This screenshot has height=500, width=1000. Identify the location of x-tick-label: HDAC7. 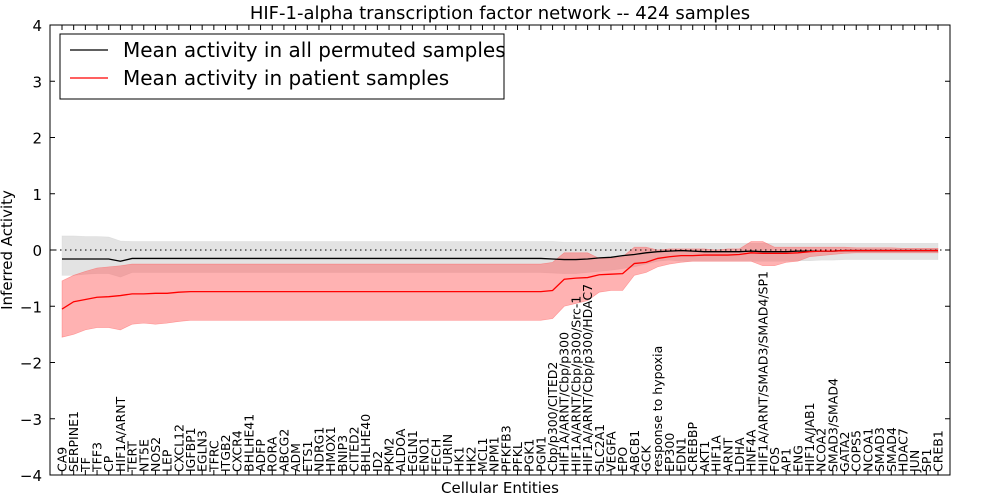
(902, 450).